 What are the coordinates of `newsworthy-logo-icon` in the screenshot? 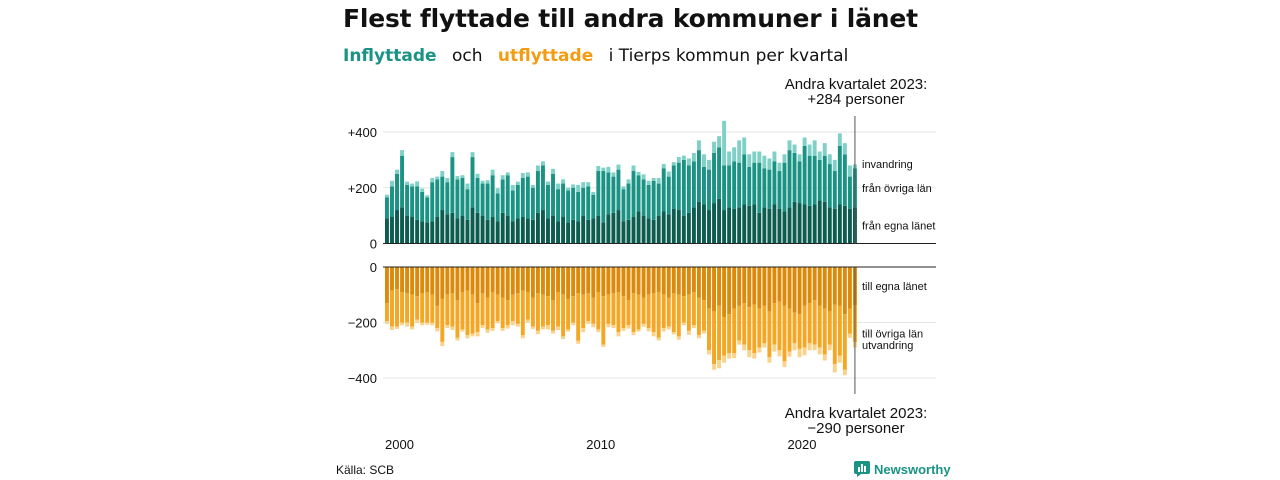 It's located at (862, 469).